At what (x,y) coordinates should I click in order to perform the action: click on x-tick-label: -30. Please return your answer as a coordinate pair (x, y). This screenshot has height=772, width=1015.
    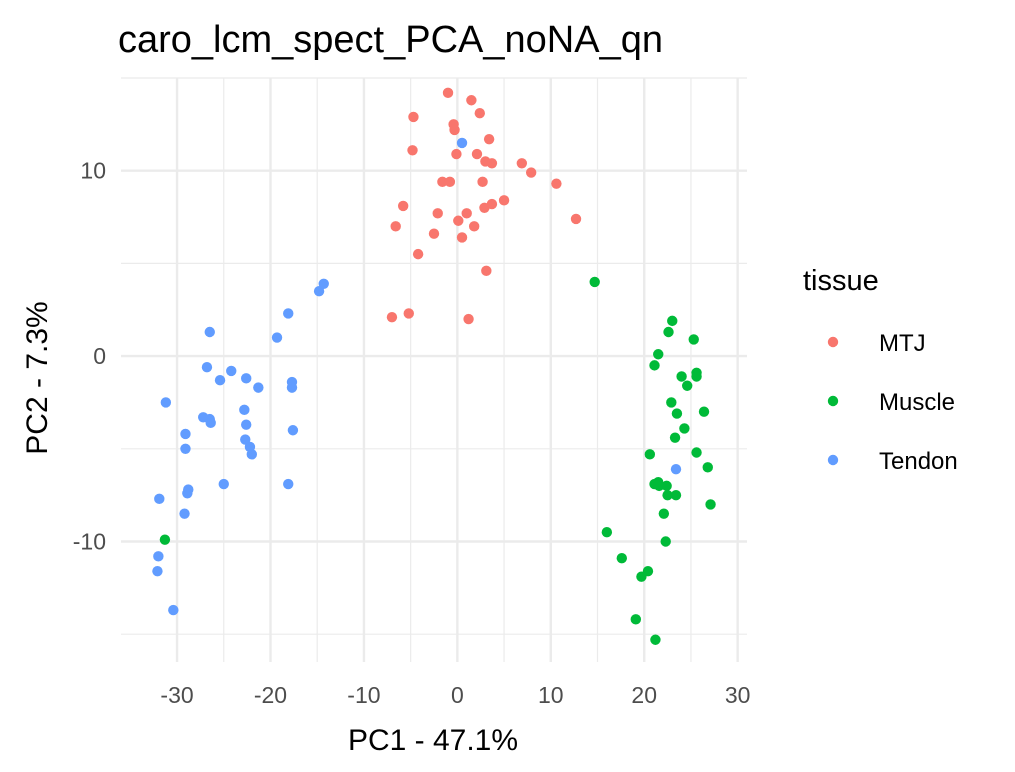
    Looking at the image, I should click on (176, 695).